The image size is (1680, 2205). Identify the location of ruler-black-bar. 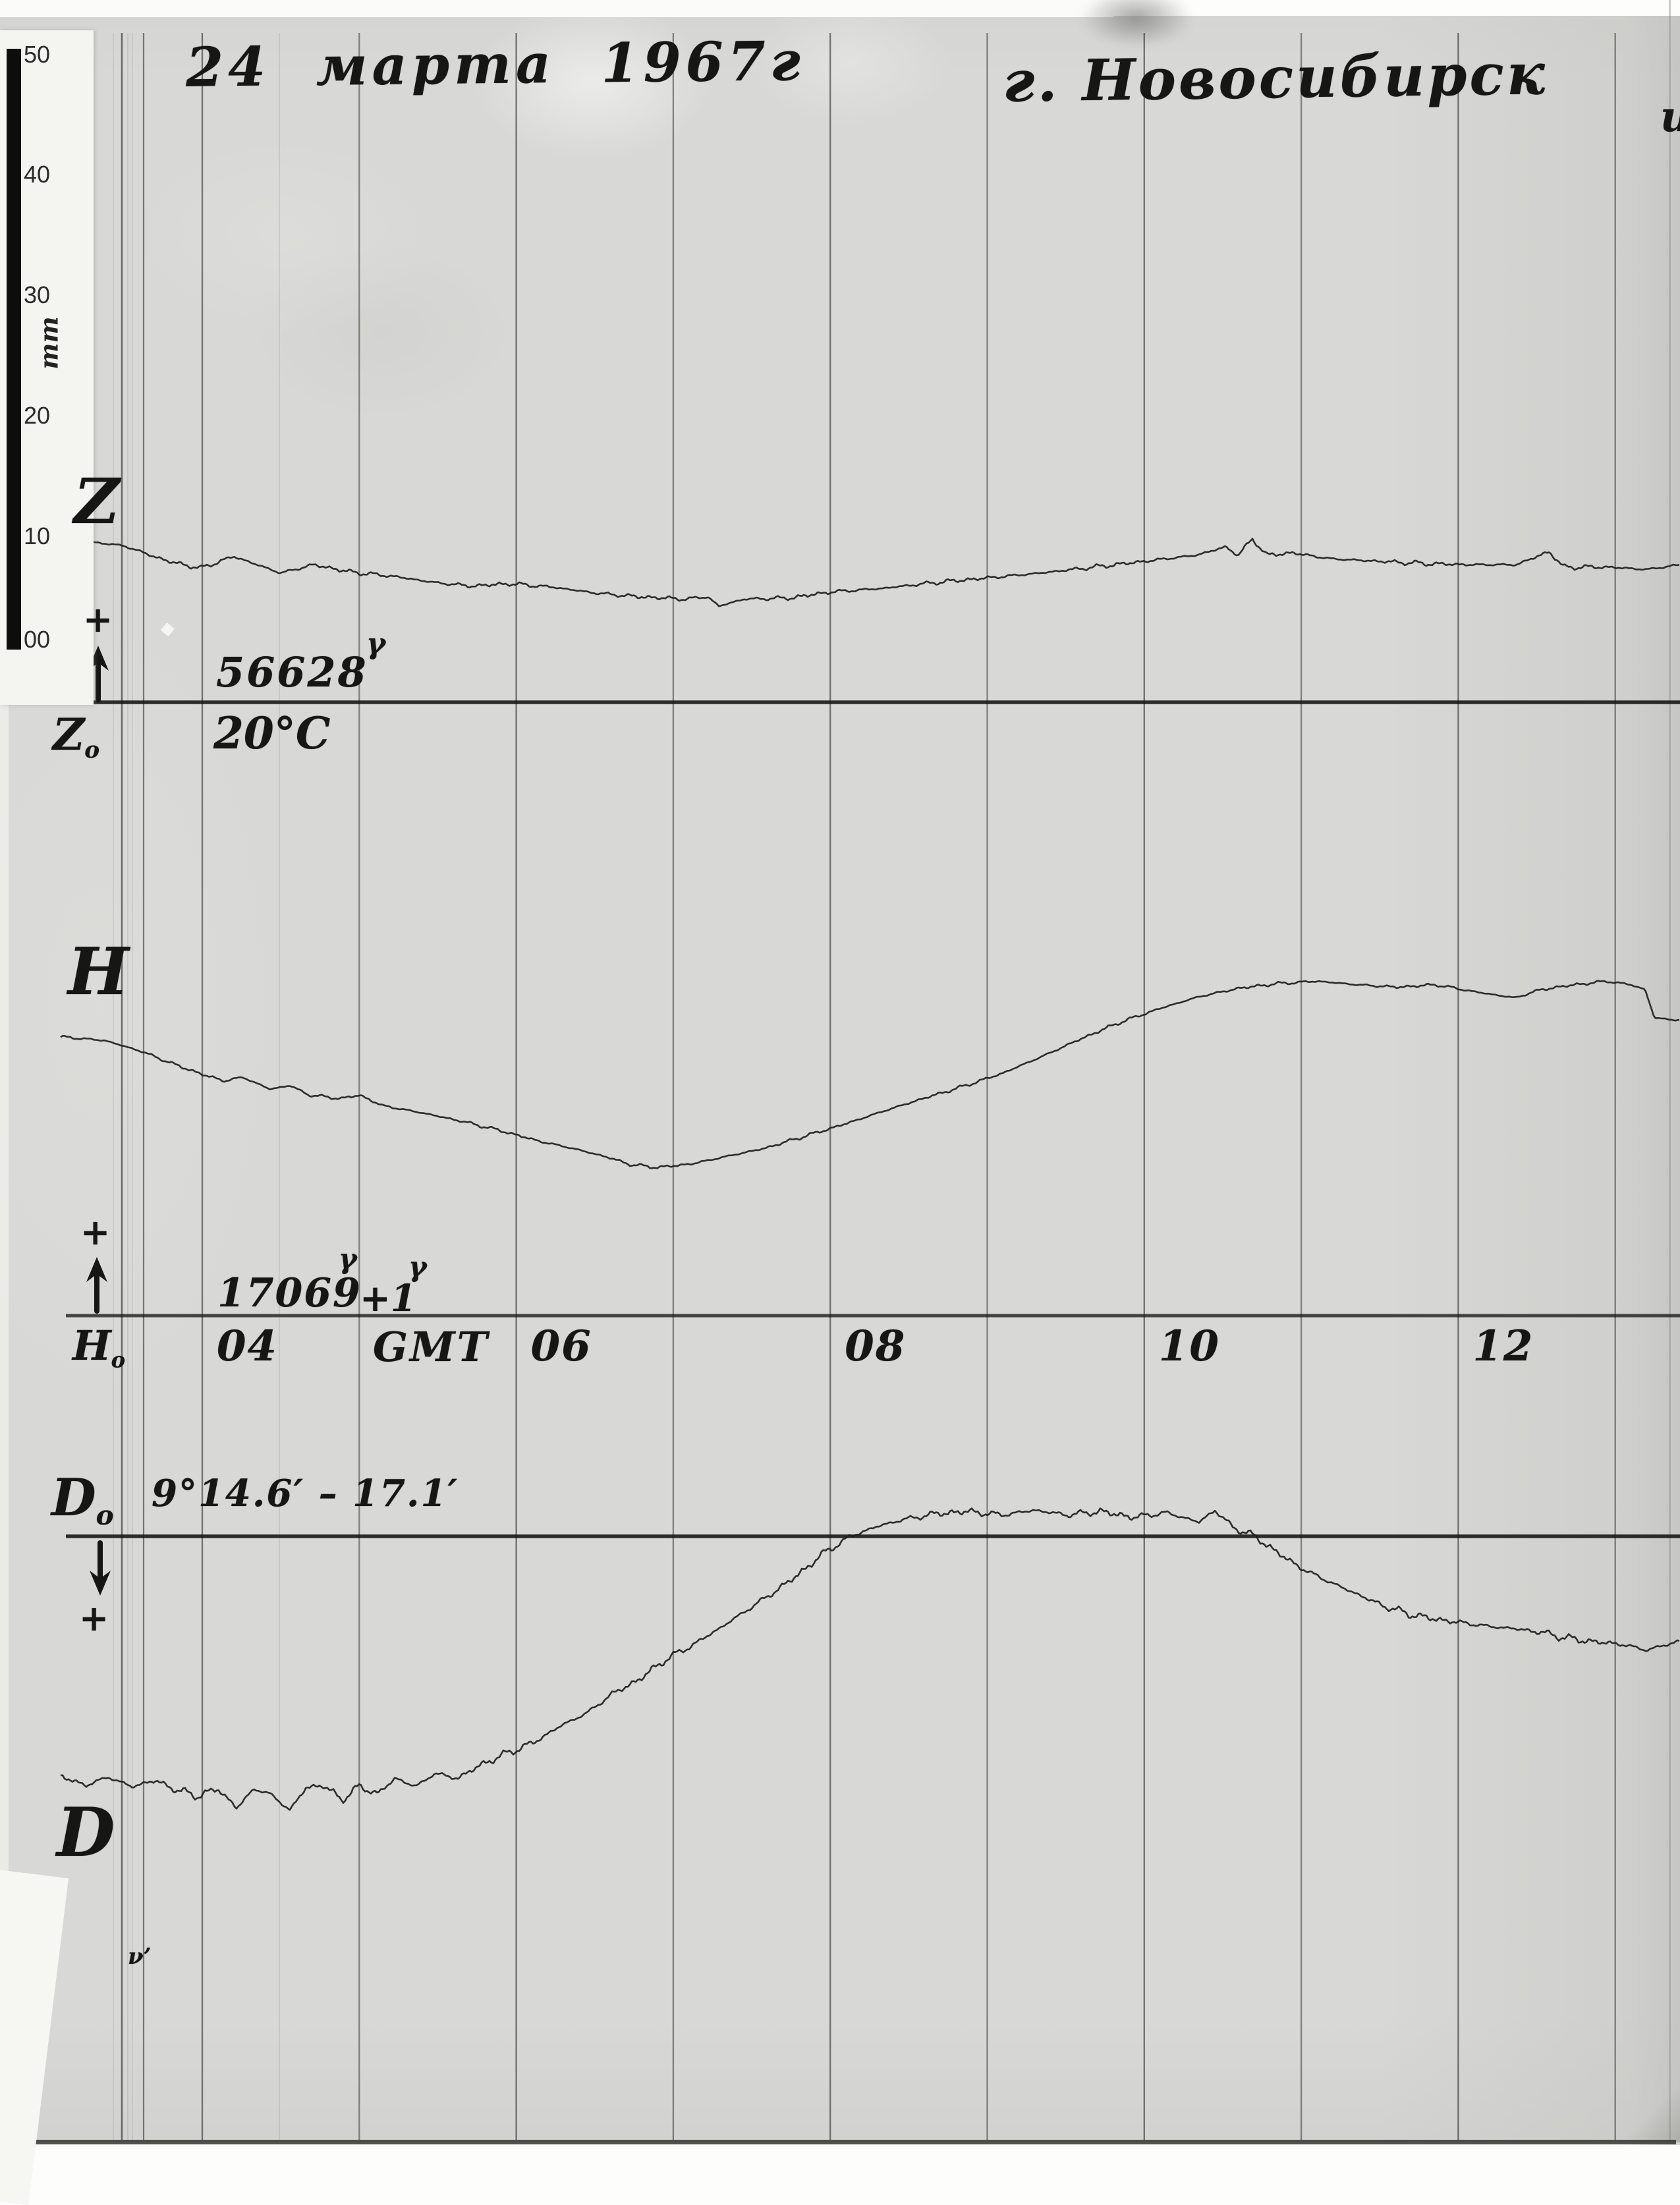
(14, 350).